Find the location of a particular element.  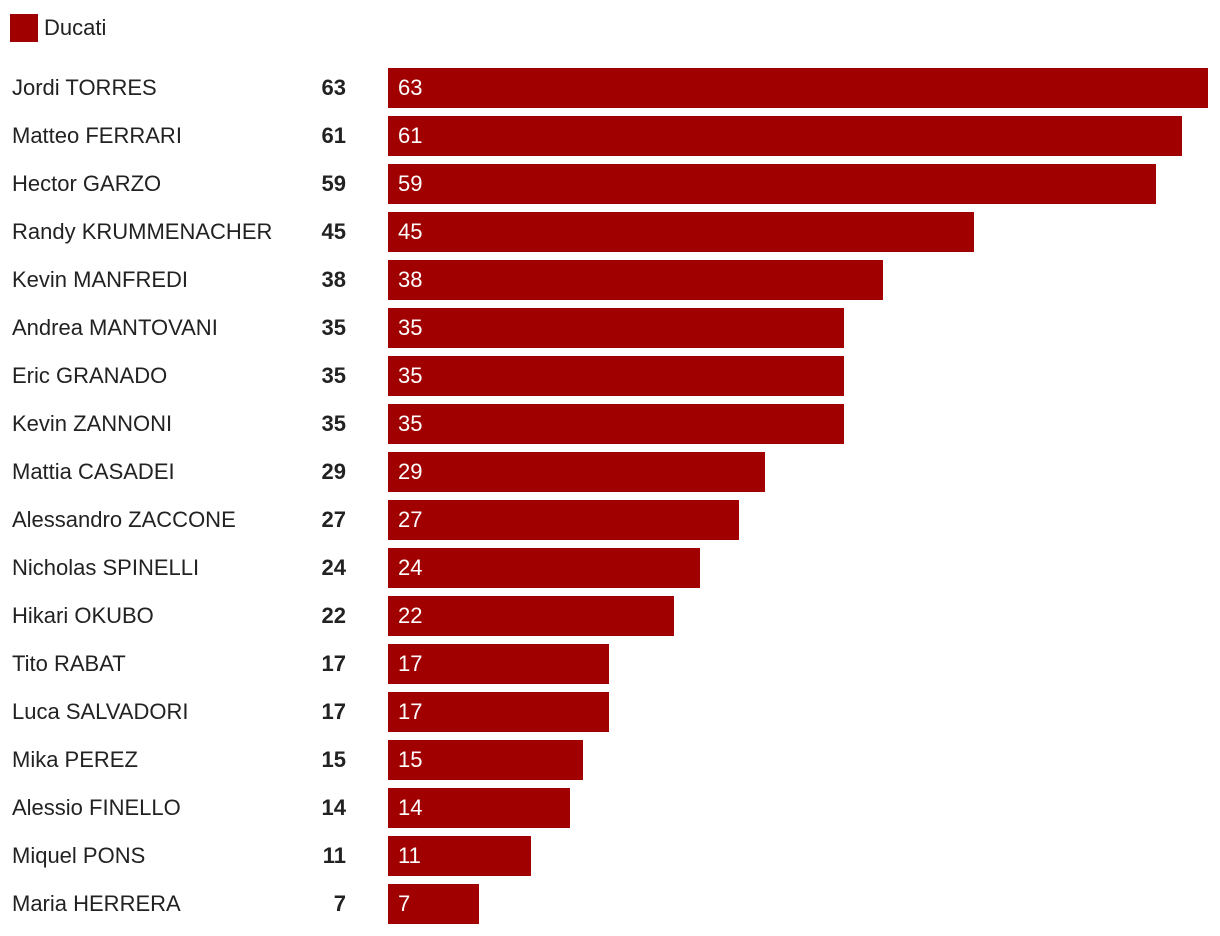

category-label: Kevin ZANNONI is located at coordinates (92, 423).